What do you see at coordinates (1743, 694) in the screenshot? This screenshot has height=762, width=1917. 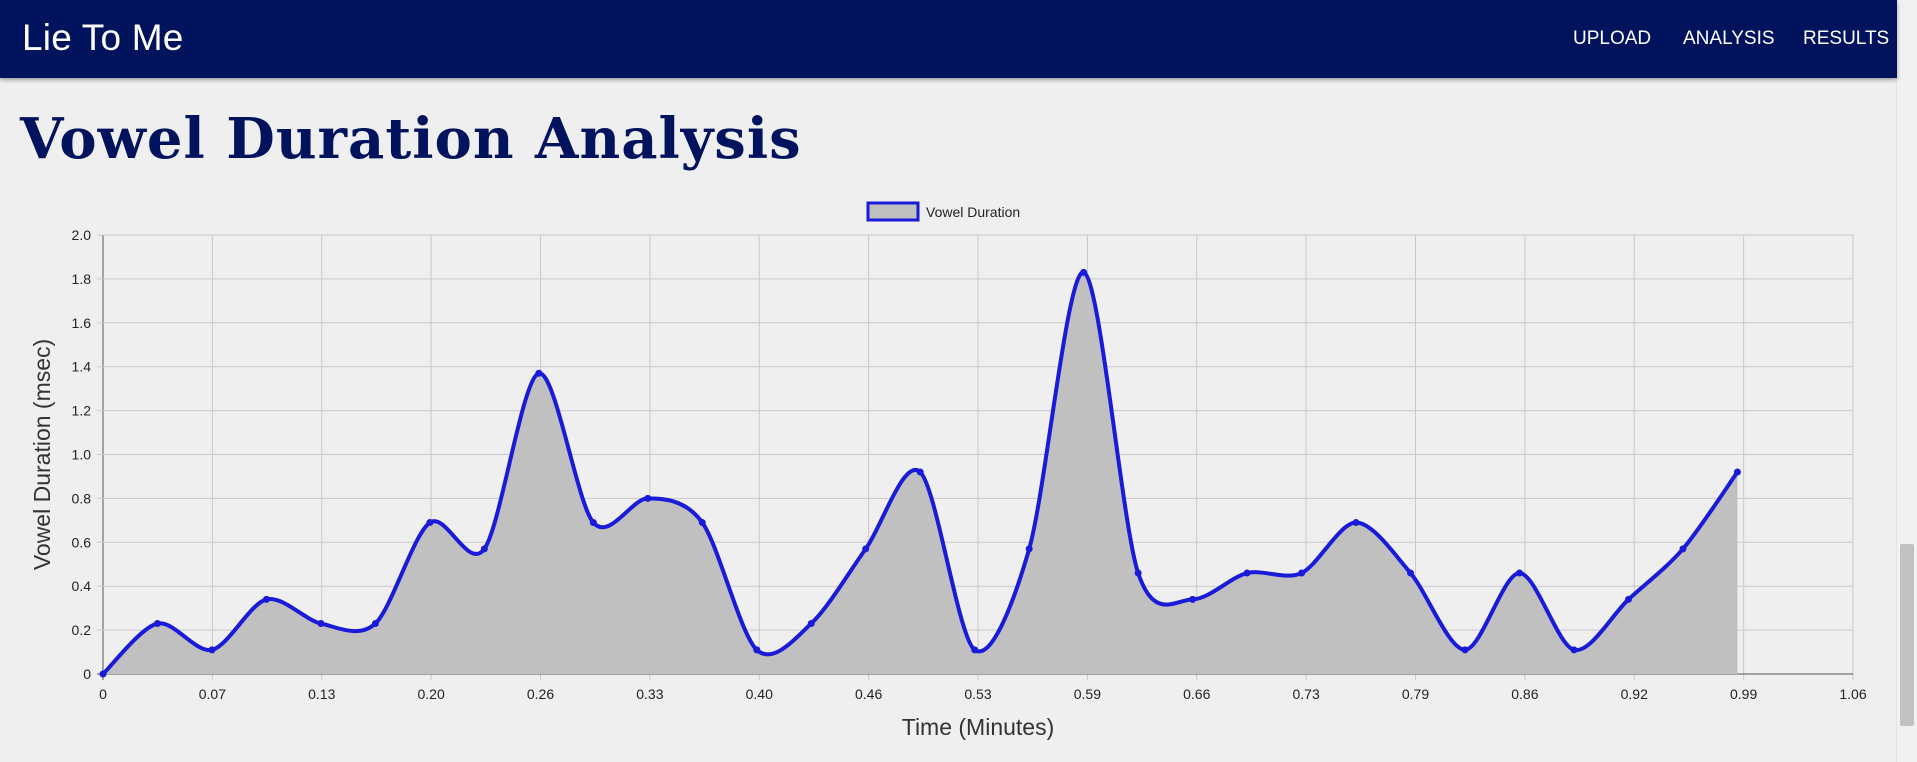 I see `x-tick-label: 0.99` at bounding box center [1743, 694].